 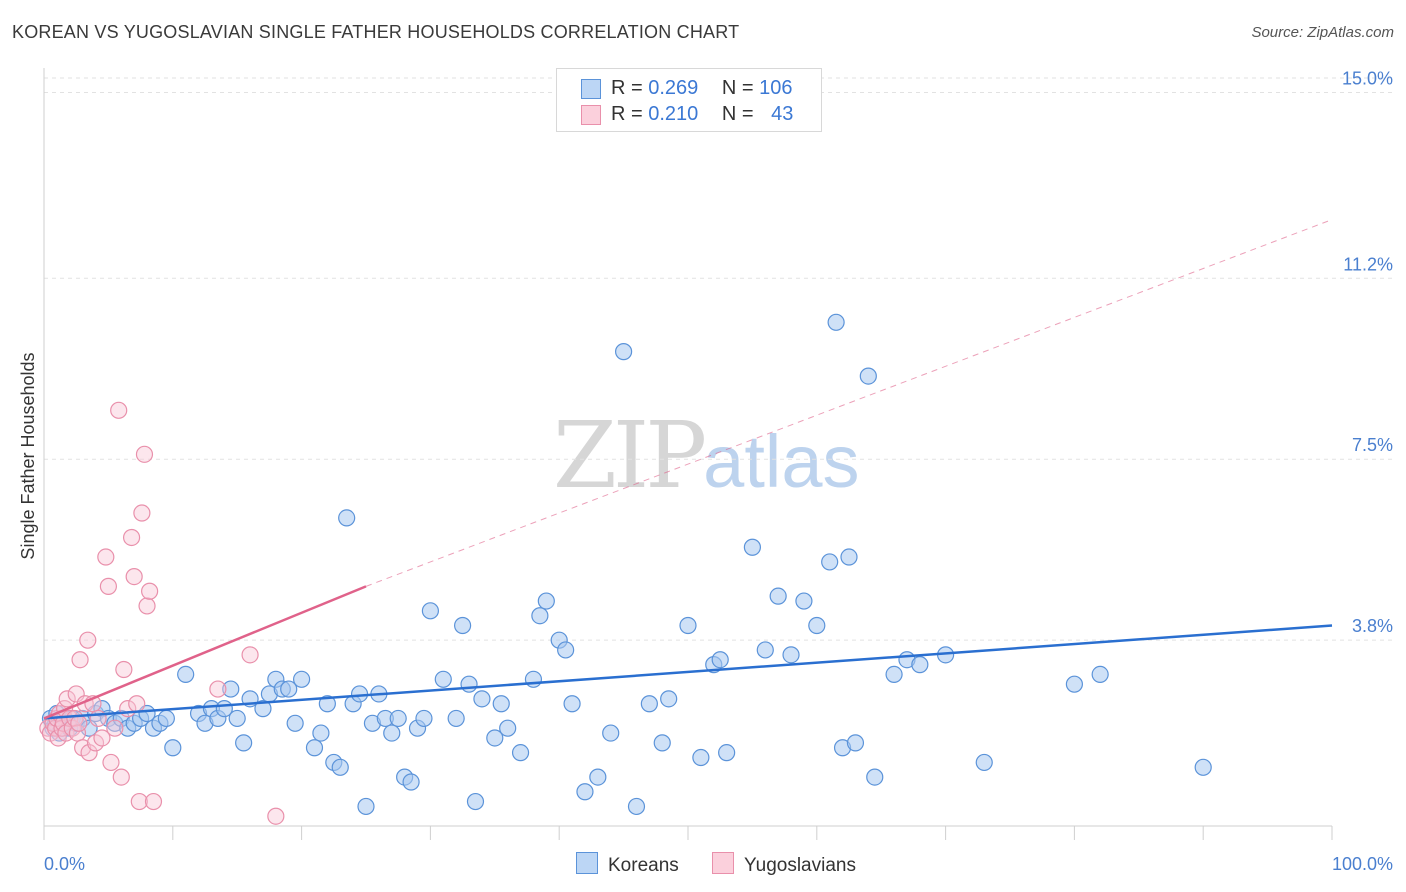 I want to click on x-ticks, so click(x=688, y=833).